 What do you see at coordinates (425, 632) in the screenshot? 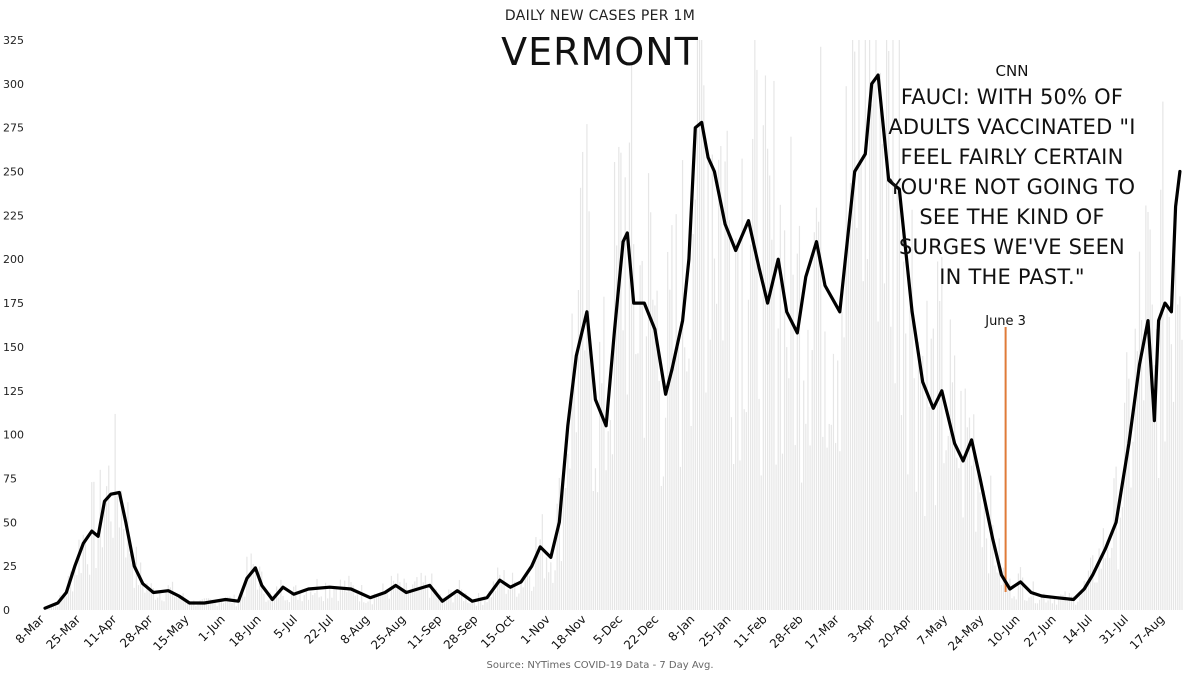
I see `x-tick-label: 11-Sep` at bounding box center [425, 632].